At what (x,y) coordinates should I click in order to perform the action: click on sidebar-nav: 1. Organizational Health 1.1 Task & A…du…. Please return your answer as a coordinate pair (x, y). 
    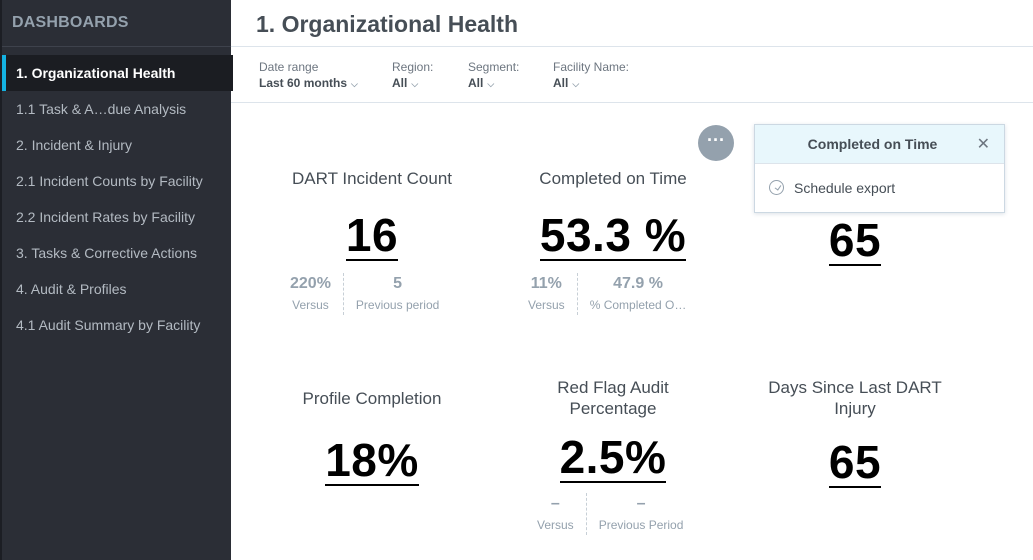
    Looking at the image, I should click on (117, 199).